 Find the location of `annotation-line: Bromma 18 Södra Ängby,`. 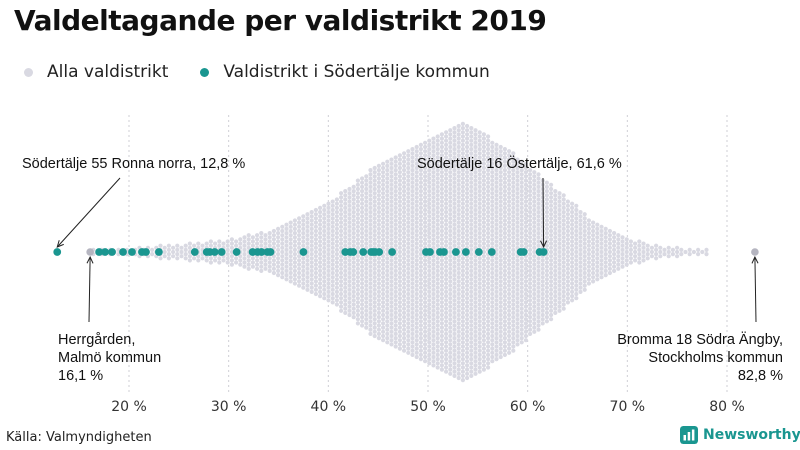

annotation-line: Bromma 18 Södra Ängby, is located at coordinates (700, 339).